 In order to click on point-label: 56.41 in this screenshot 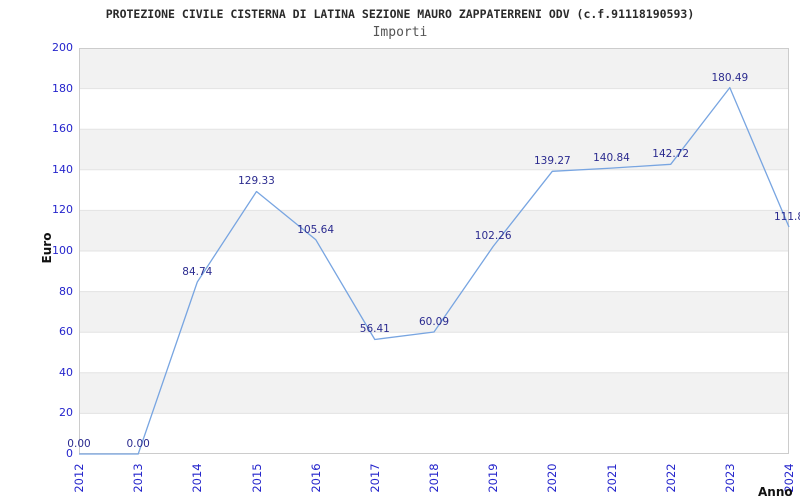, I will do `click(374, 329)`.